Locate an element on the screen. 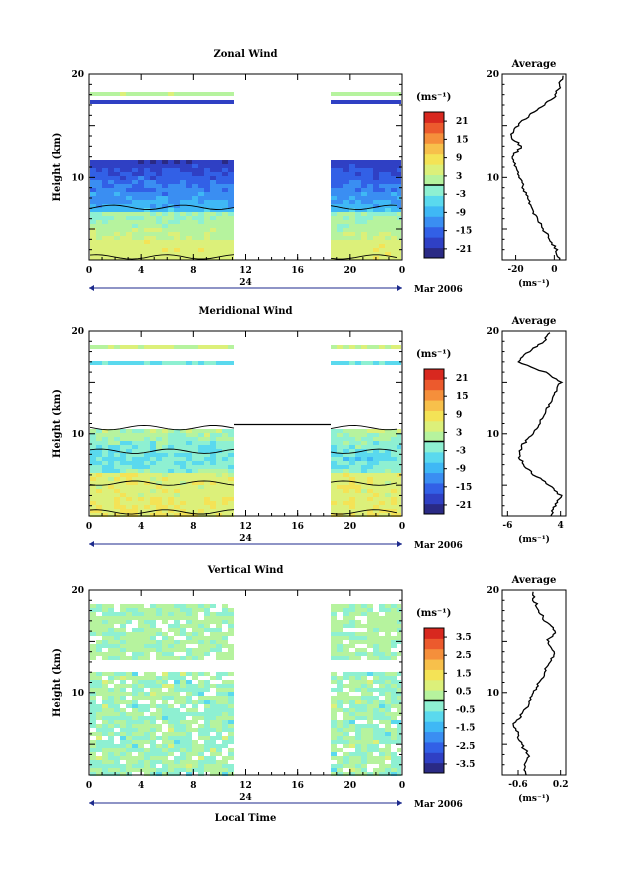 The image size is (619, 873). x-tick-label: 12 is located at coordinates (245, 786).